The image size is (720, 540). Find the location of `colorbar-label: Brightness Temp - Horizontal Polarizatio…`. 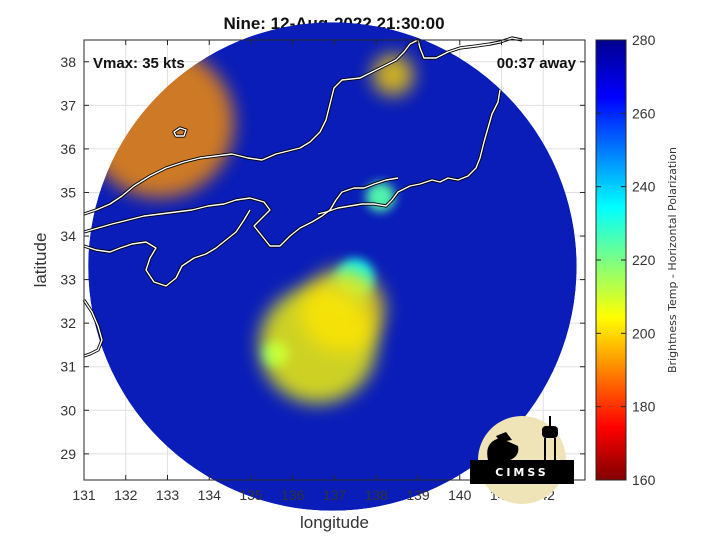

colorbar-label: Brightness Temp - Horizontal Polarizatio… is located at coordinates (672, 260).